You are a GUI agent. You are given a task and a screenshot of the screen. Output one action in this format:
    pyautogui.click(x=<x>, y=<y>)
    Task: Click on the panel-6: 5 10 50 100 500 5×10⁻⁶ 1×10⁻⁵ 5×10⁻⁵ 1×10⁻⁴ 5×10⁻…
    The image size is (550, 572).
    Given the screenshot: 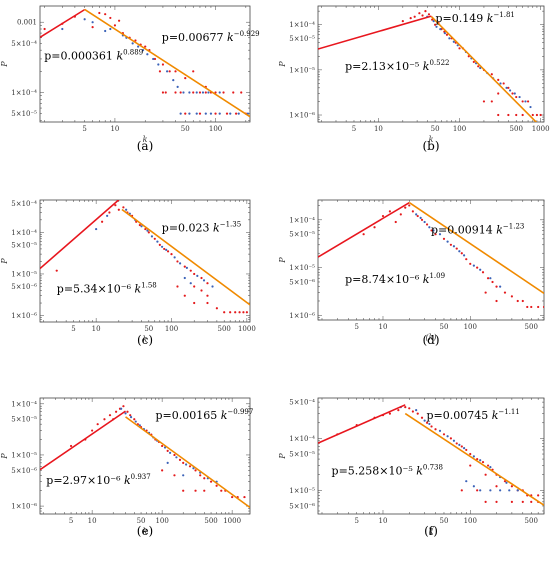 What is the action you would take?
    pyautogui.click(x=411, y=467)
    